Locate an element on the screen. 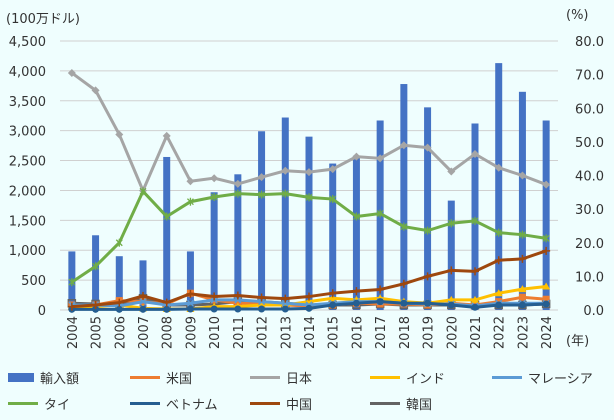 This screenshot has height=420, width=614. legend-item: 中国 is located at coordinates (281, 403).